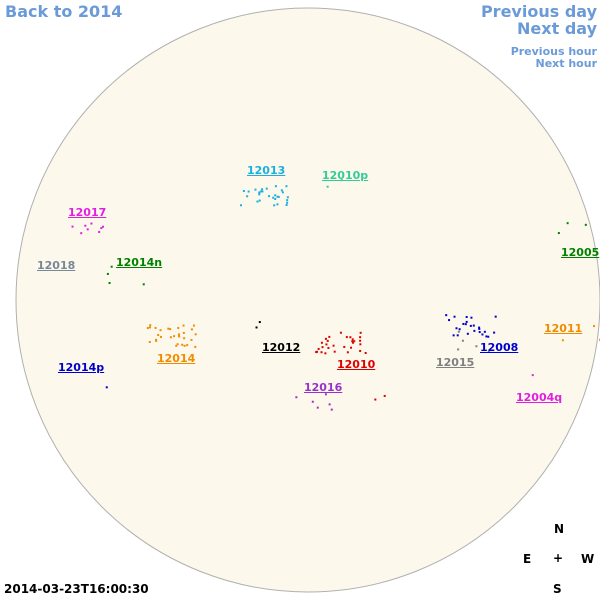 This screenshot has width=600, height=600. I want to click on next-day-link: Next day, so click(557, 28).